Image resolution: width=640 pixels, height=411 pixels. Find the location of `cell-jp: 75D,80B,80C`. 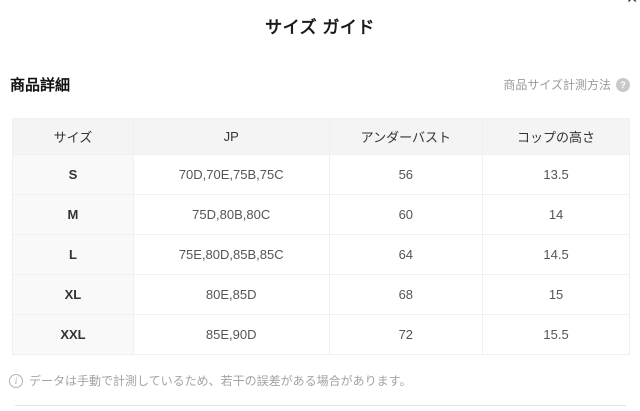

cell-jp: 75D,80B,80C is located at coordinates (231, 214).